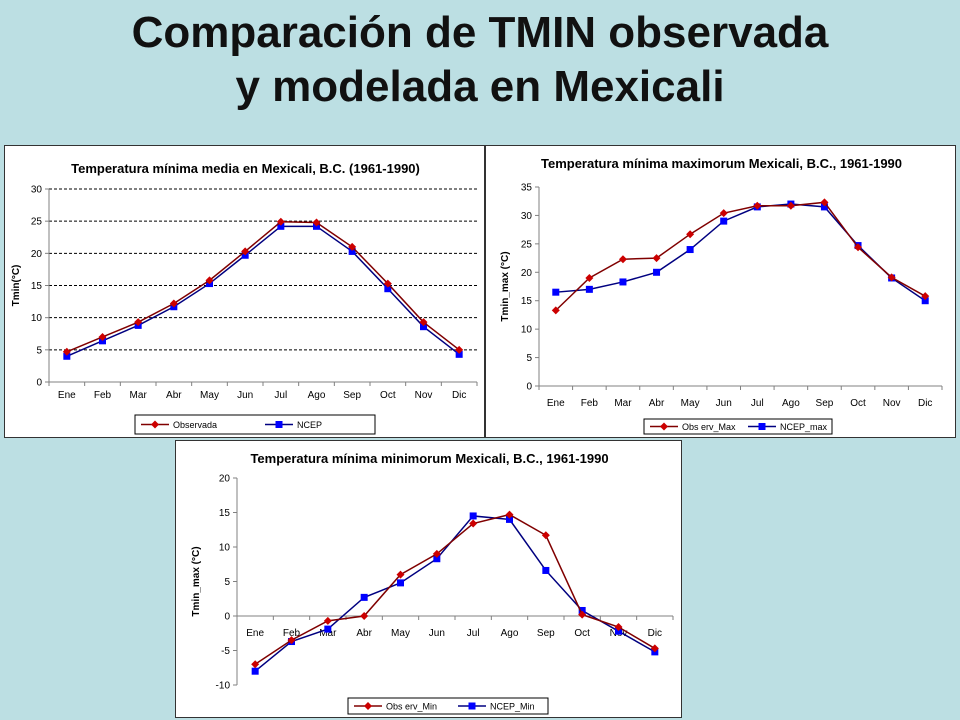  Describe the element at coordinates (411, 707) in the screenshot. I see `legend-label: Obs erv_Min` at that location.